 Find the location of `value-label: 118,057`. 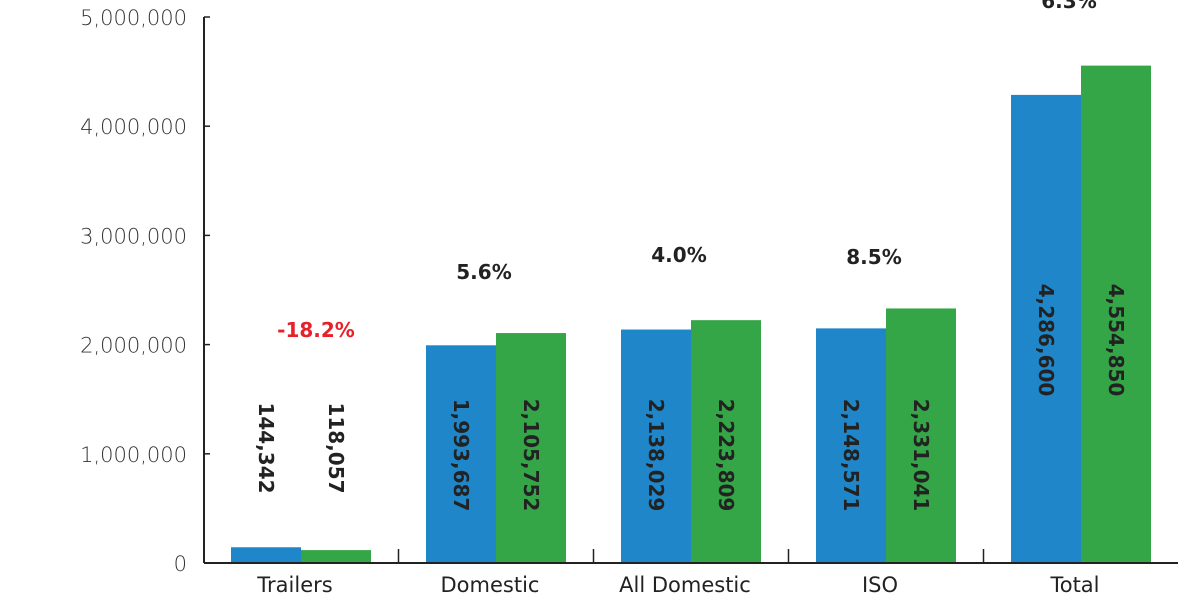

value-label: 118,057 is located at coordinates (336, 447).